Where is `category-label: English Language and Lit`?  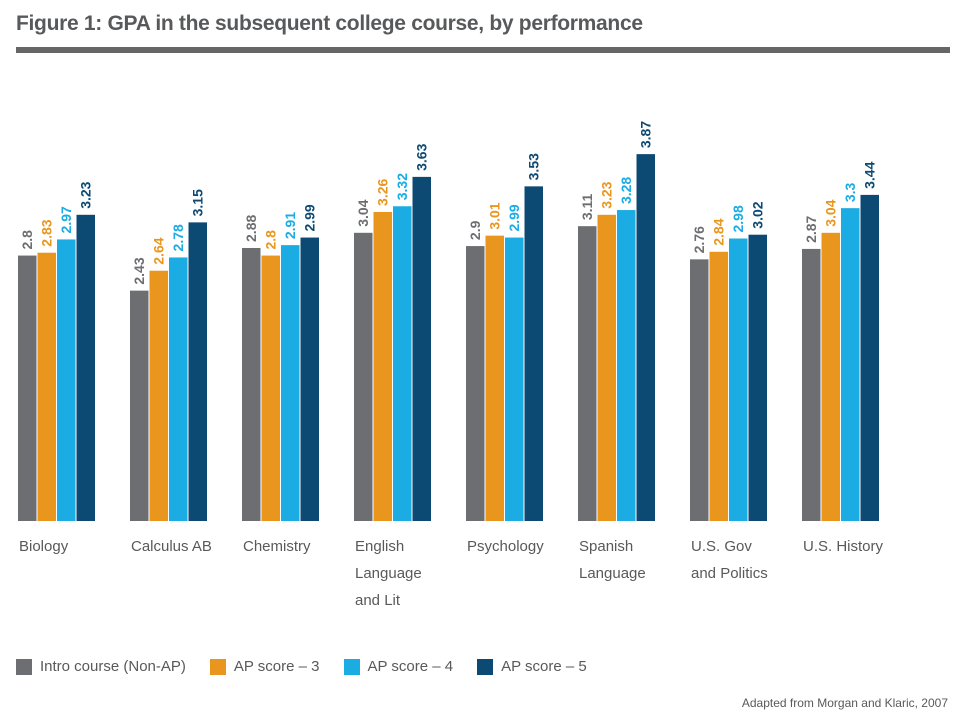 category-label: English Language and Lit is located at coordinates (388, 573).